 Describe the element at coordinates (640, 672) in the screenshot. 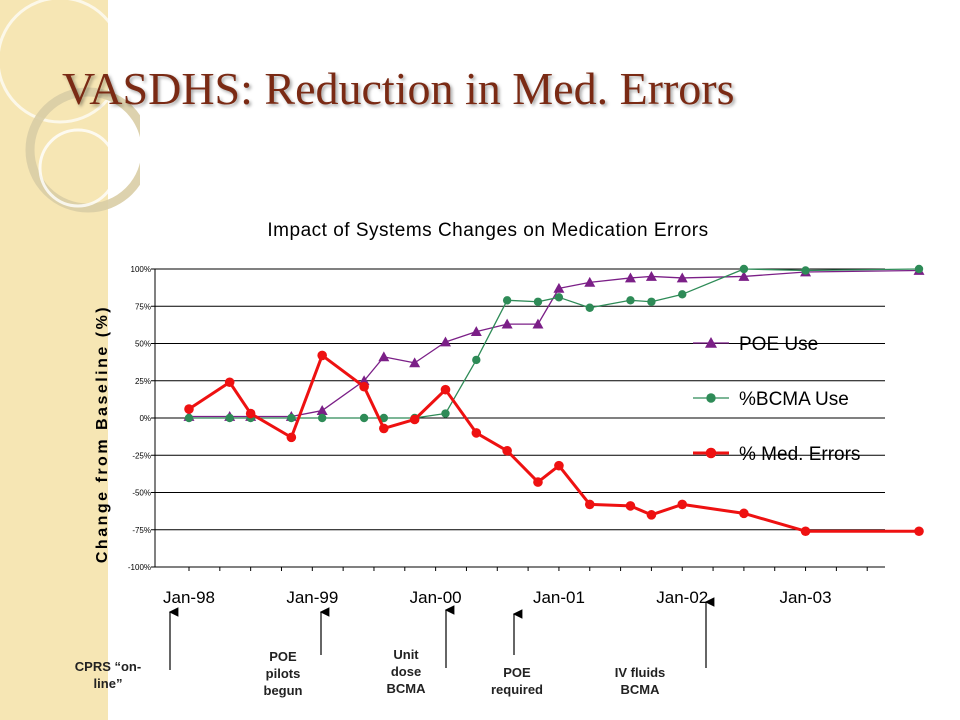

I see `annotation-line: IV fluids` at that location.